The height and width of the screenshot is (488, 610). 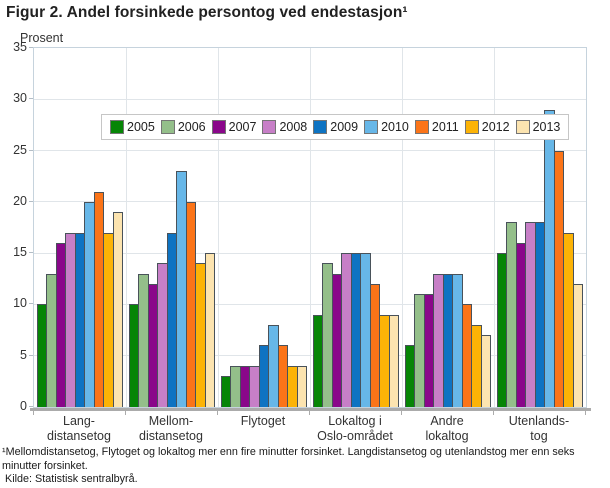 I want to click on y-tick-label-10: 10, so click(x=20, y=303).